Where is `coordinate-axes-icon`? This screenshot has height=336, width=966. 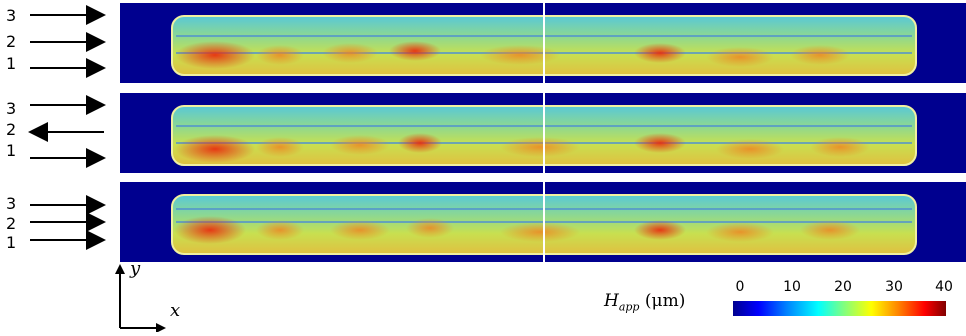
coordinate-axes-icon is located at coordinates (140, 298).